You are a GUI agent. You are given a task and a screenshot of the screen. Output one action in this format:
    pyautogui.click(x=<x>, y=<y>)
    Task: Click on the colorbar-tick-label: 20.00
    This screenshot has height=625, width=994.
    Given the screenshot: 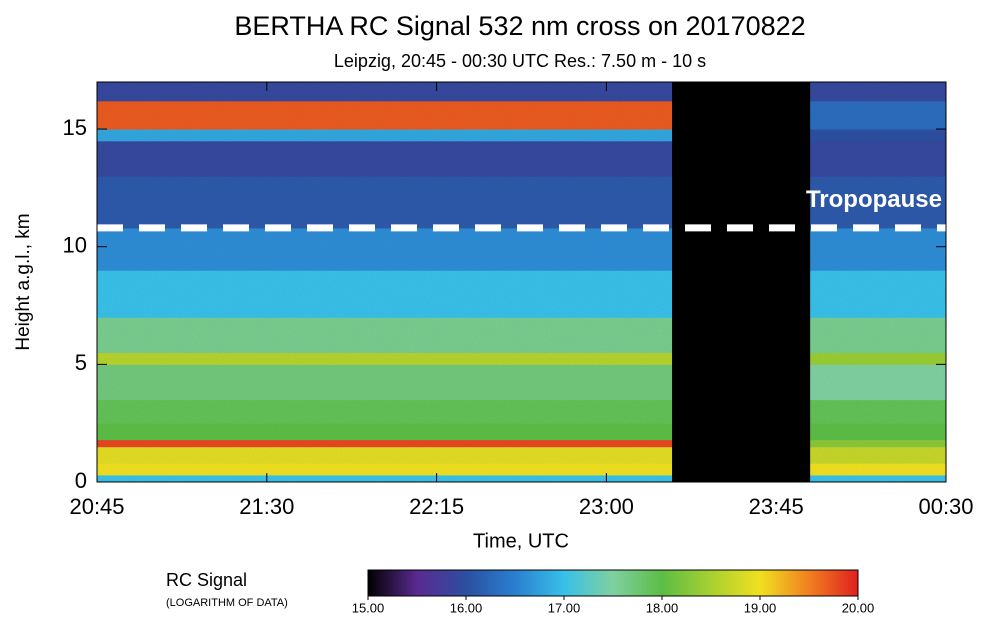 What is the action you would take?
    pyautogui.click(x=858, y=607)
    